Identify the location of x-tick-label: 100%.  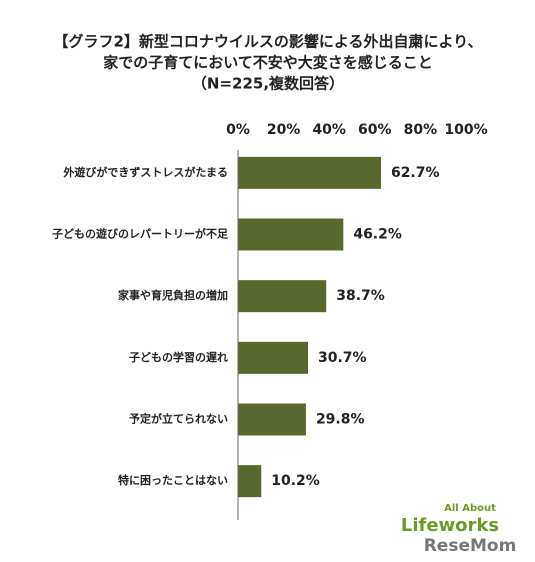
(465, 130).